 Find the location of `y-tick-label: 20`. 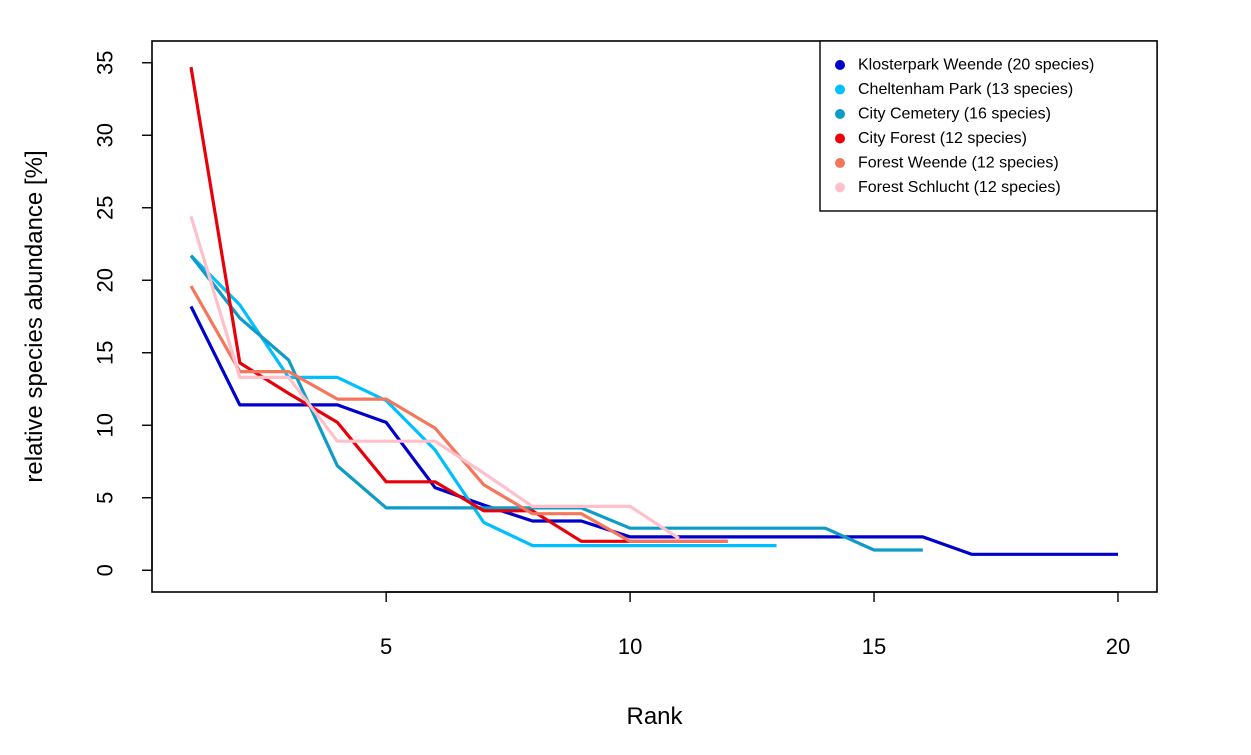

y-tick-label: 20 is located at coordinates (105, 280).